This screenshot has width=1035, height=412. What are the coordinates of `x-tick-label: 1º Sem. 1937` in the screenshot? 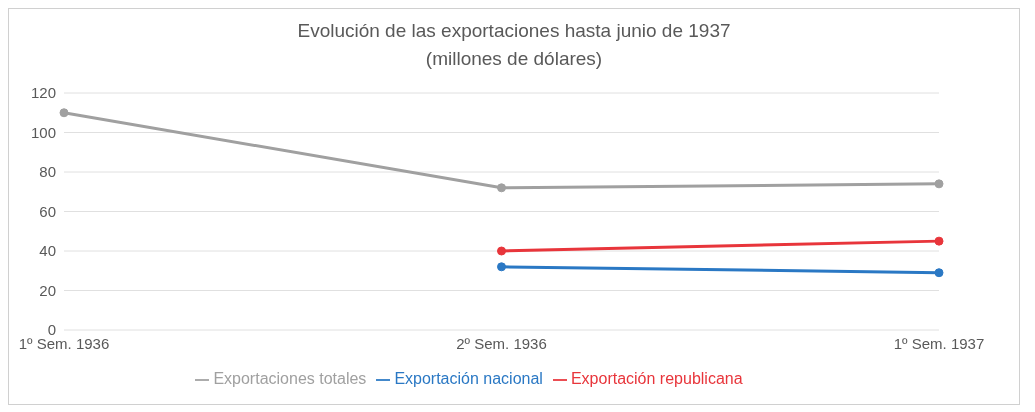 It's located at (939, 343).